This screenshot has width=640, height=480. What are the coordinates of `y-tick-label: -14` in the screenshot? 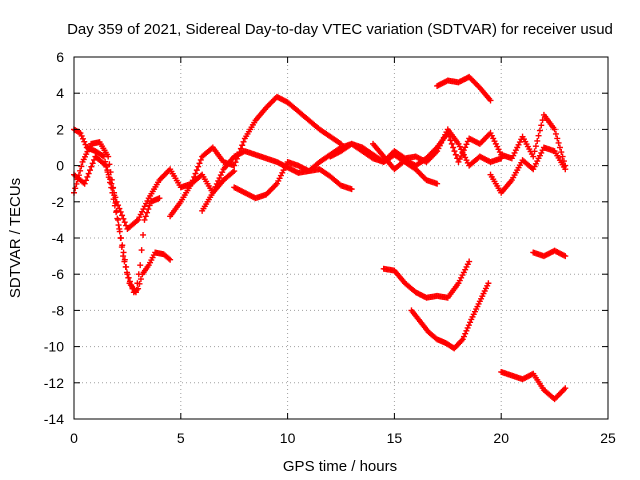 It's located at (54, 419).